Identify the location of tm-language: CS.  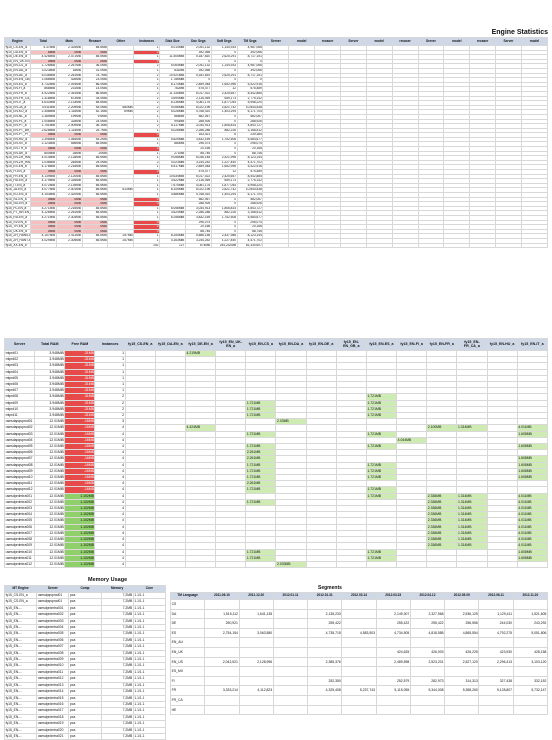
(187, 604).